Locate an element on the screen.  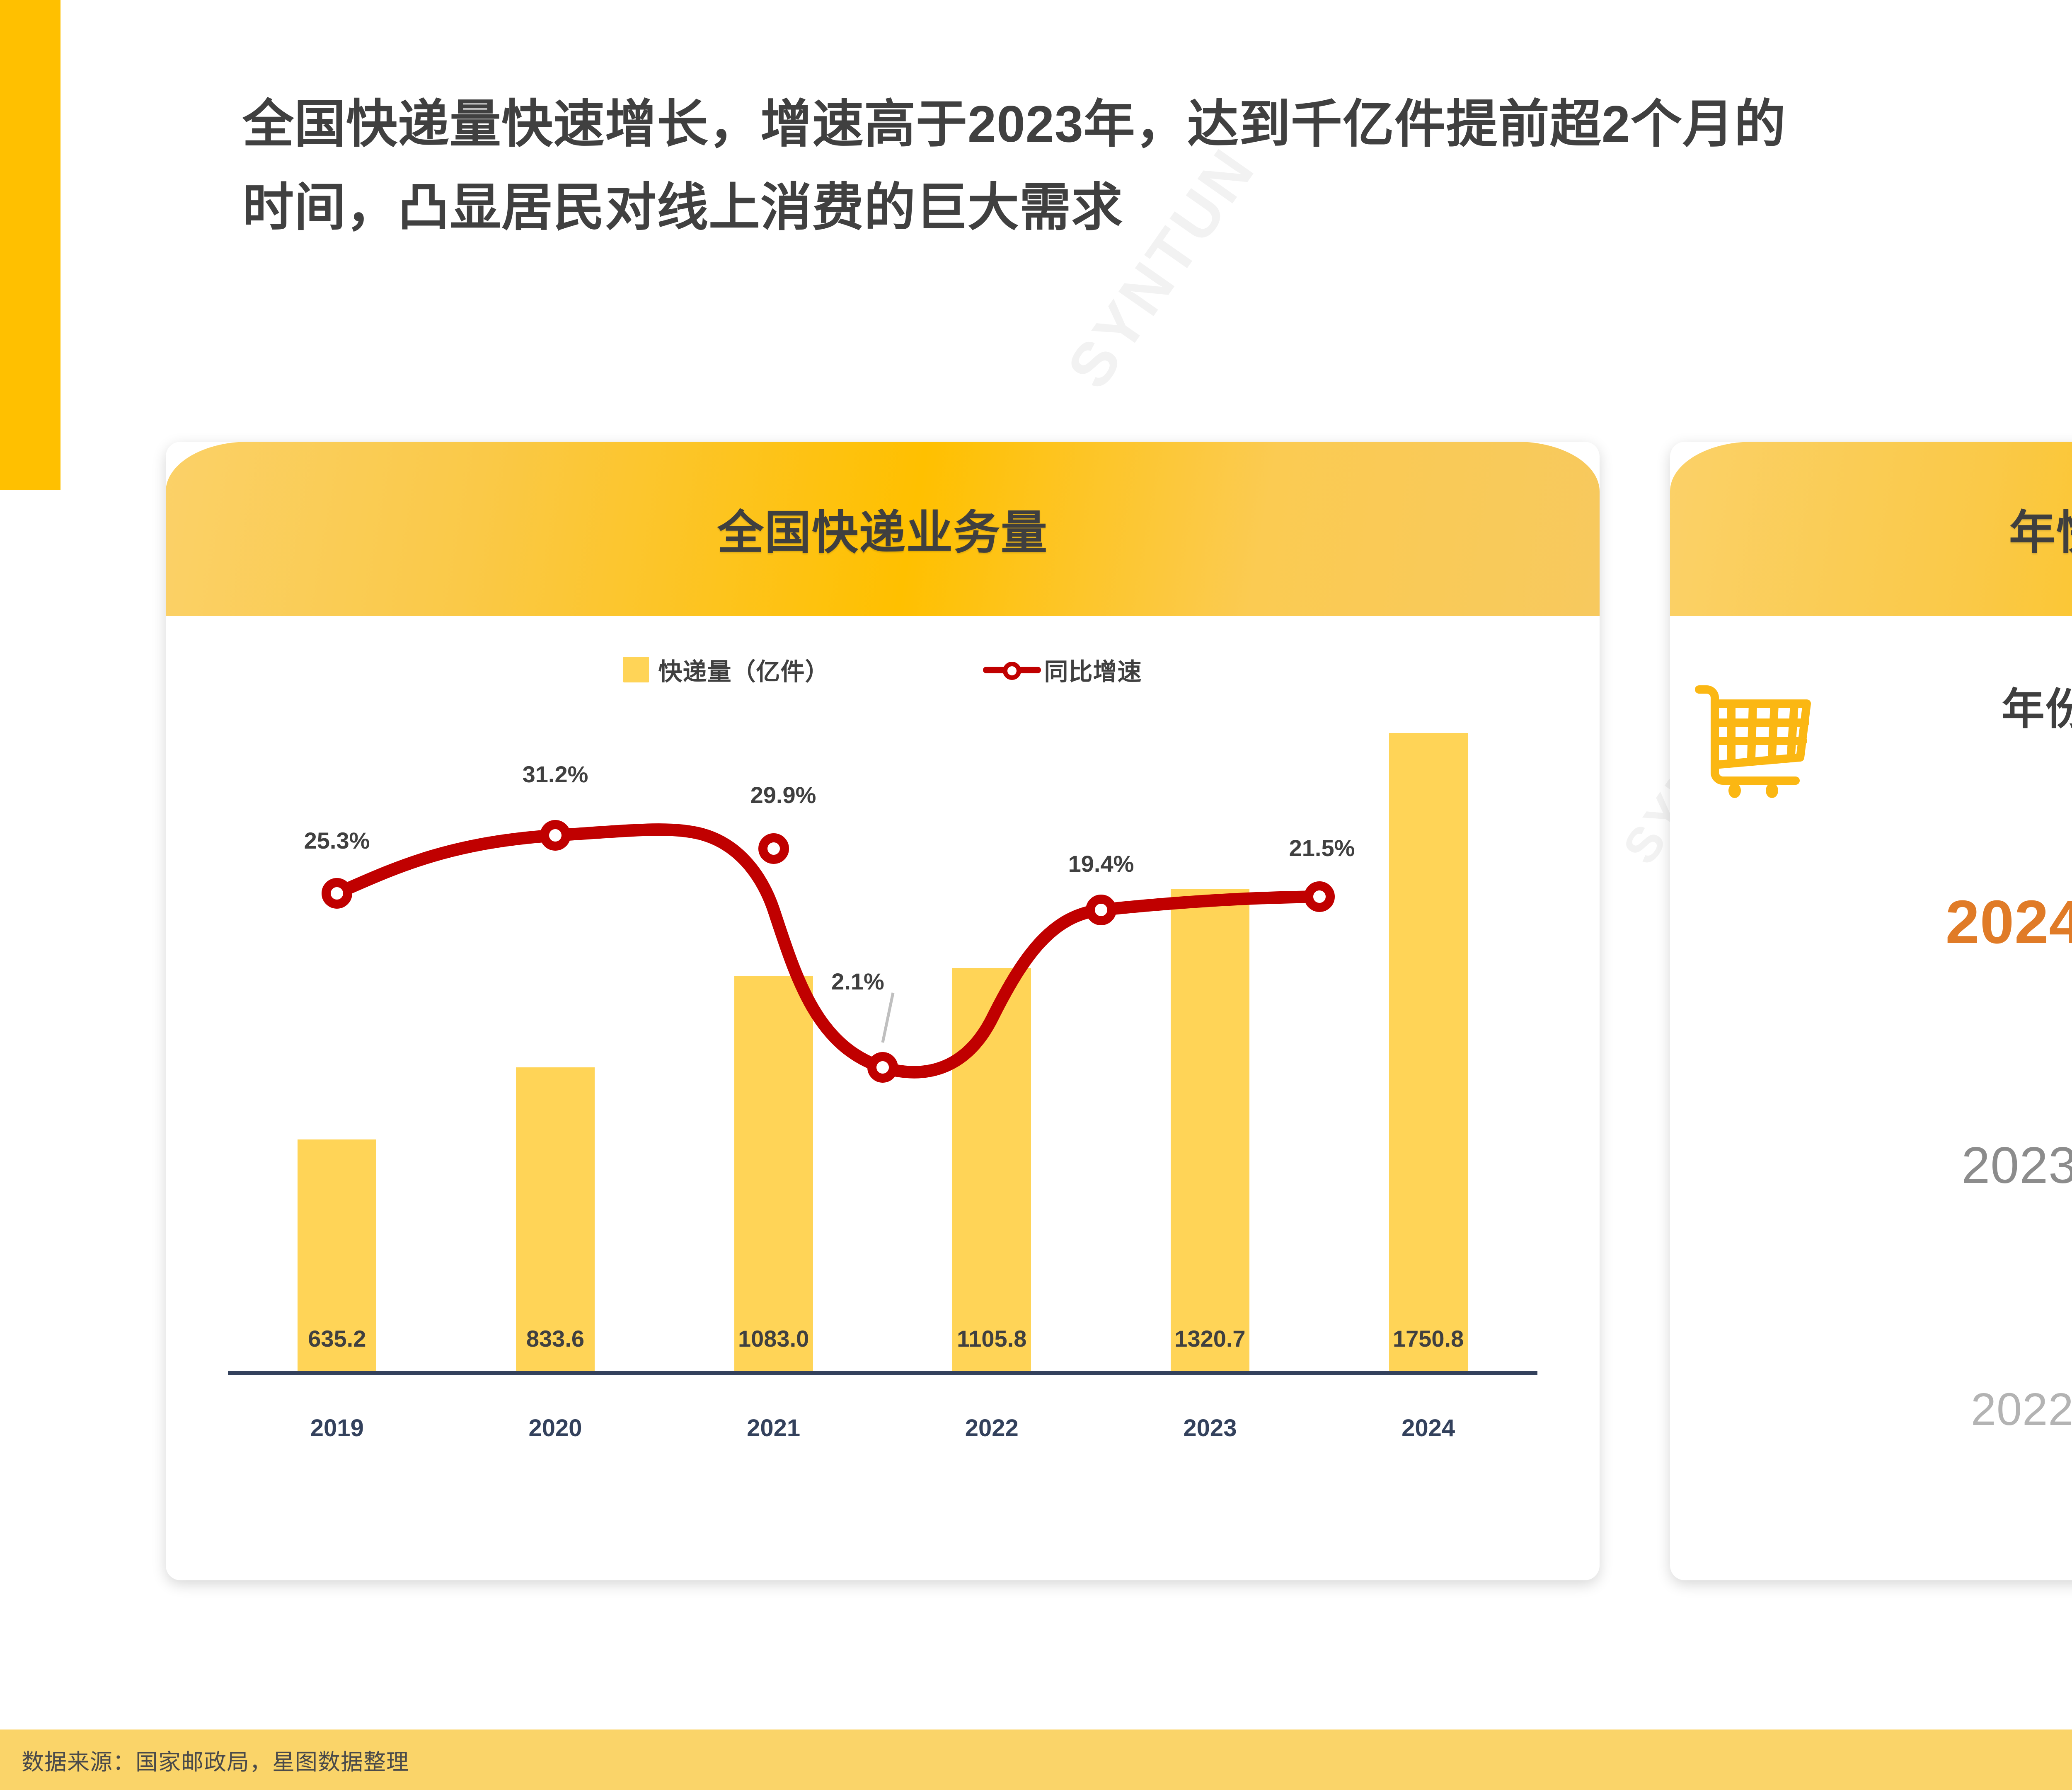
bar-2021: 1083.0 is located at coordinates (773, 1173).